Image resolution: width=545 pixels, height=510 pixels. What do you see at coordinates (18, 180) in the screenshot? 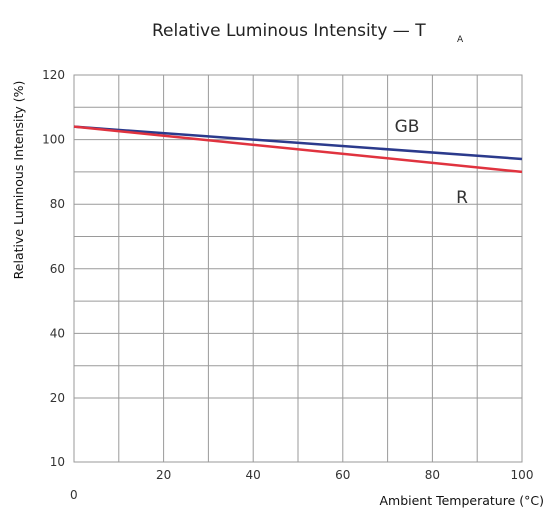
I see `y-axis-label: Relative Luminous Intensity (%)` at bounding box center [18, 180].